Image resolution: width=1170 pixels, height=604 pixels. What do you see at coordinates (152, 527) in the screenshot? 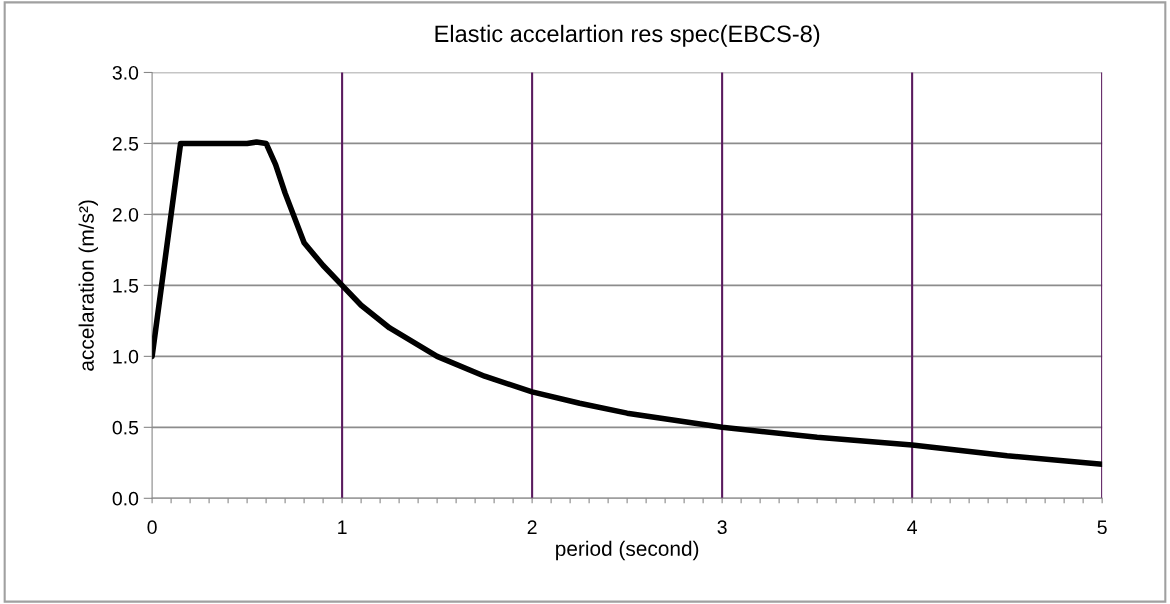
I see `x-tick-label: 0` at bounding box center [152, 527].